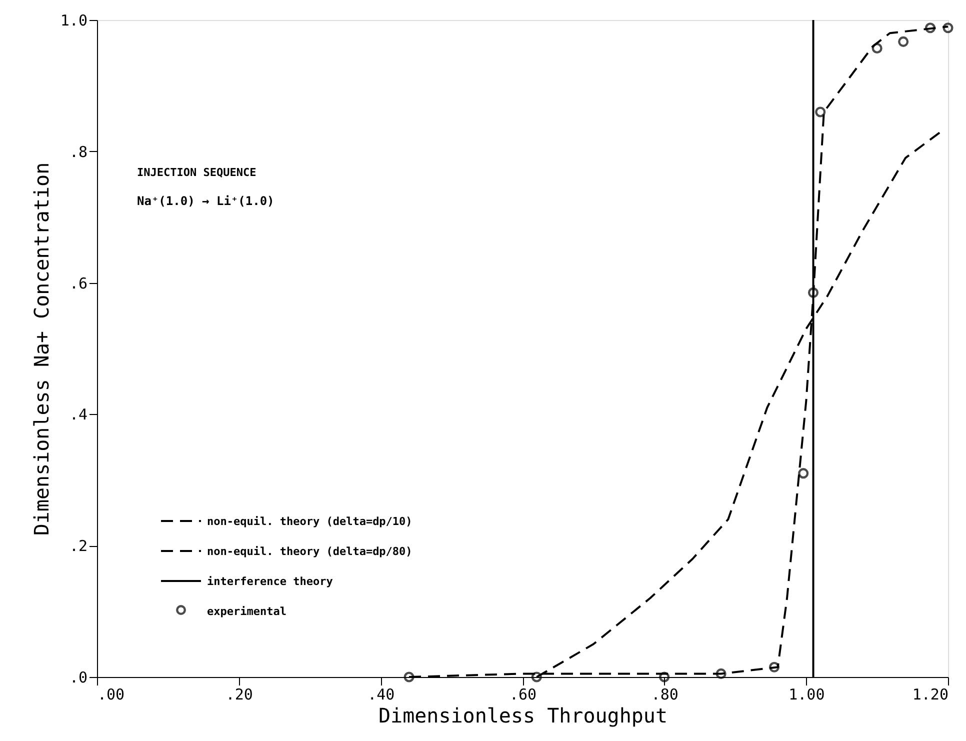  What do you see at coordinates (664, 695) in the screenshot?
I see `x-tick-label: .80` at bounding box center [664, 695].